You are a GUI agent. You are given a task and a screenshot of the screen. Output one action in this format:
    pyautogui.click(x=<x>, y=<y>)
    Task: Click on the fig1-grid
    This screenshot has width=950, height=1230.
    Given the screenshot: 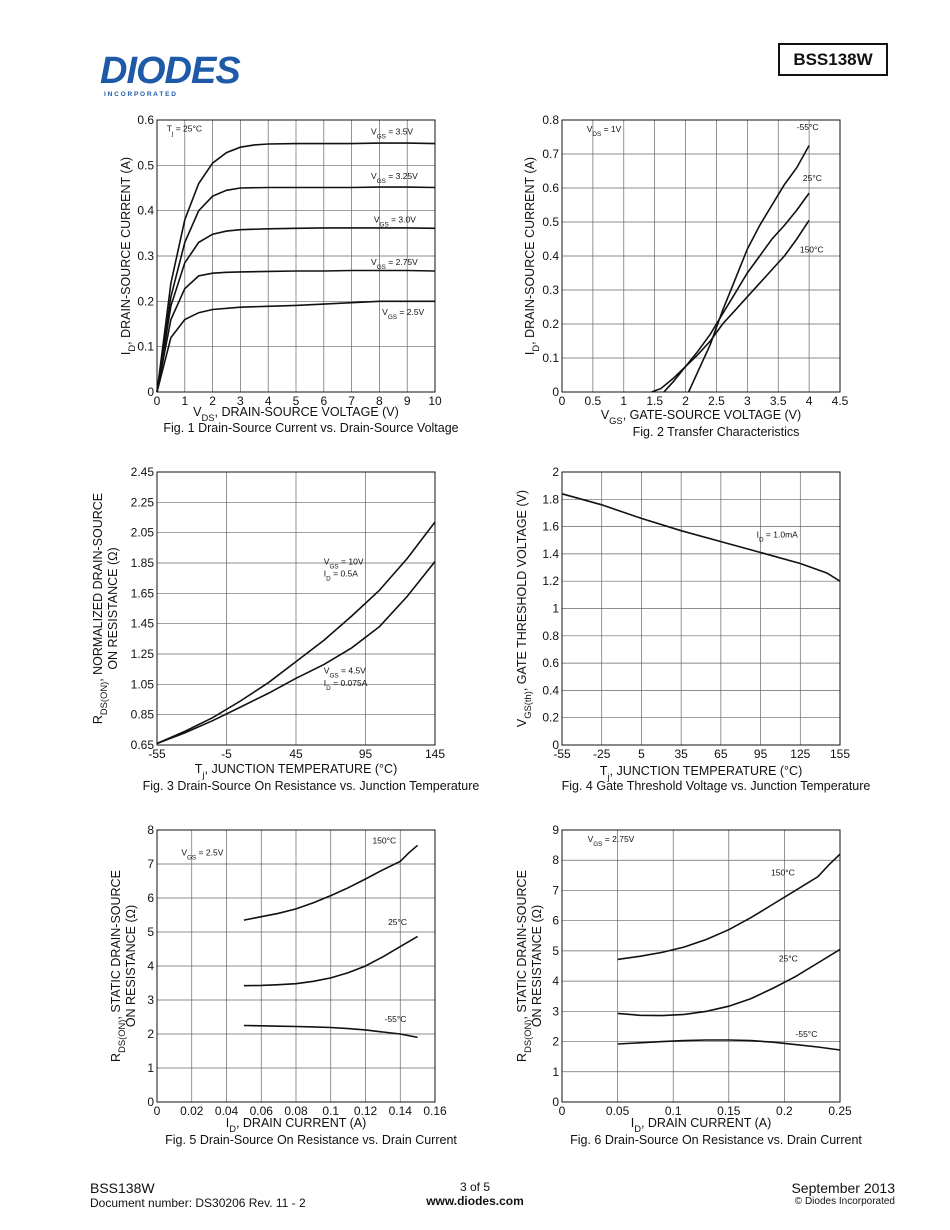 What is the action you would take?
    pyautogui.click(x=296, y=256)
    